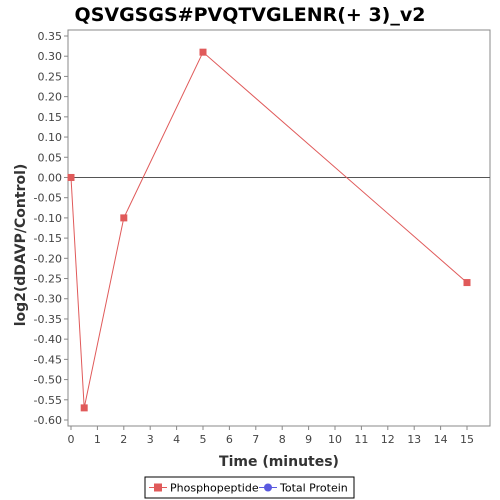  What do you see at coordinates (158, 487) in the screenshot?
I see `legend-marker-square` at bounding box center [158, 487].